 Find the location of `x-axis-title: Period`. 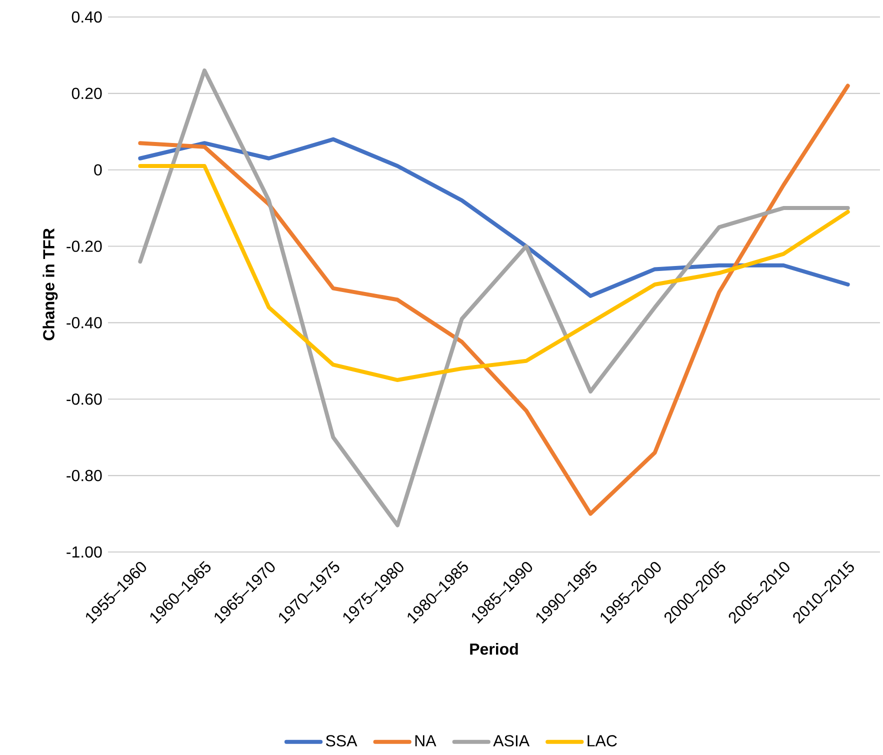

x-axis-title: Period is located at coordinates (494, 649).